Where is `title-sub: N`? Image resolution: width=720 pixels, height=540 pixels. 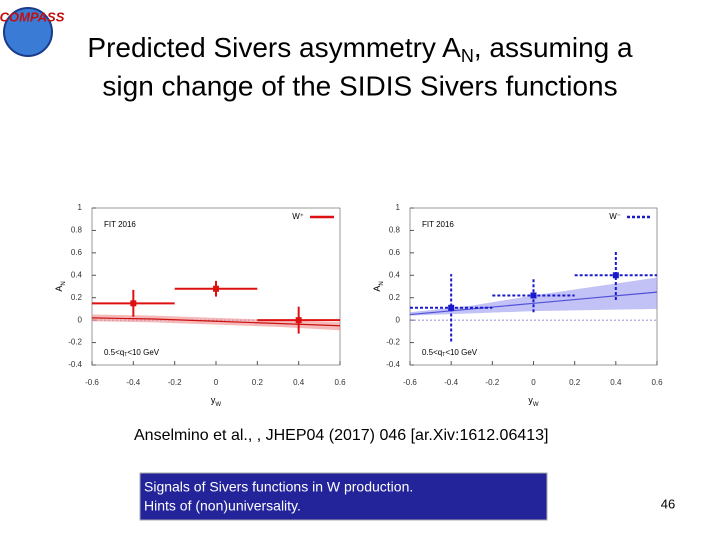 title-sub: N is located at coordinates (467, 56).